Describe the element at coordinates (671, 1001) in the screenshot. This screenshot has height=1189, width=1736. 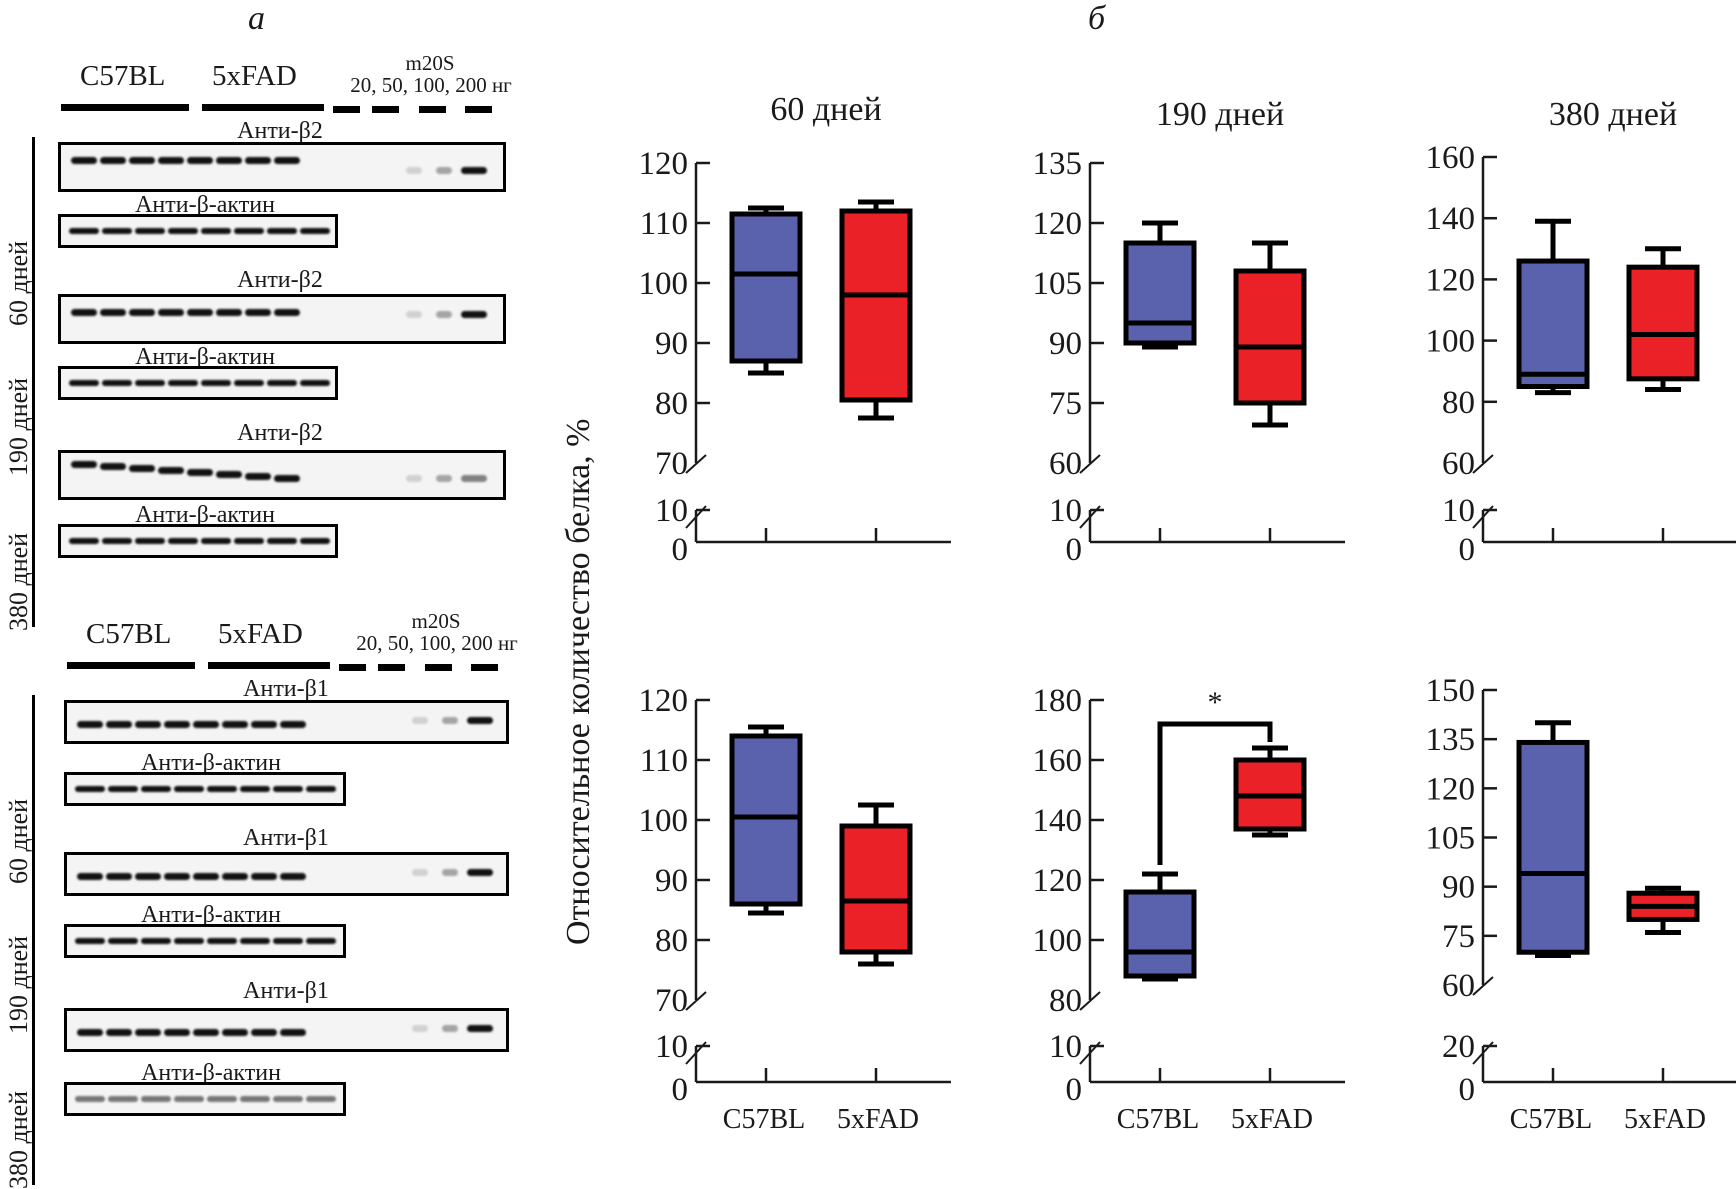
I see `y-tick-label: 70` at that location.